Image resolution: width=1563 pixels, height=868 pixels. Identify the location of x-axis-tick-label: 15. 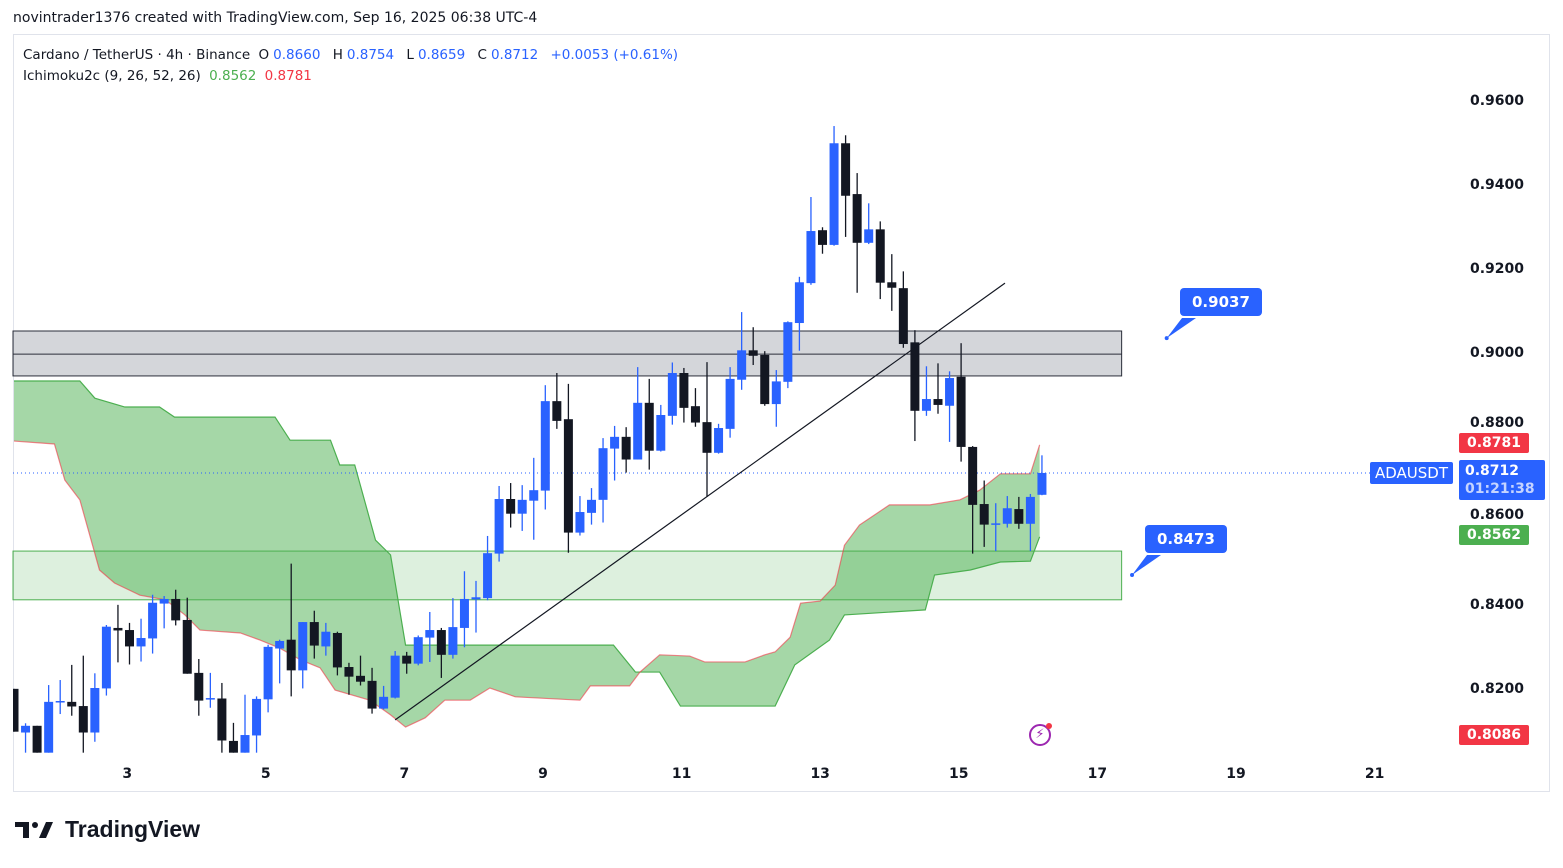
(958, 774).